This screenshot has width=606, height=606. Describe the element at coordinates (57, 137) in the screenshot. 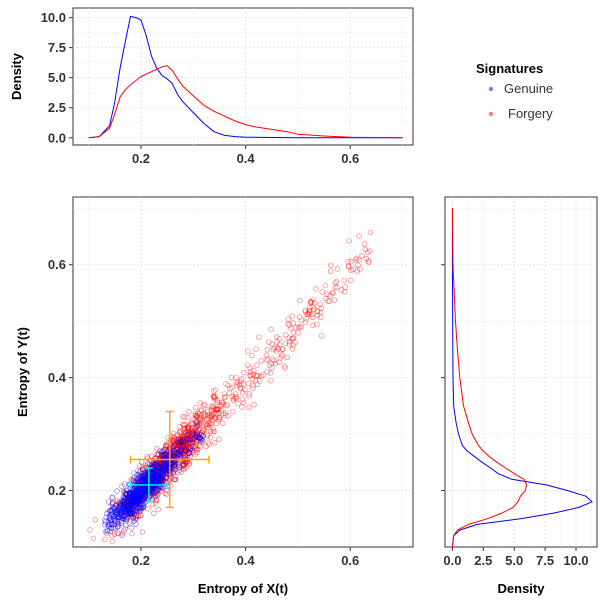

I see `y-tick-label: 0.0` at that location.